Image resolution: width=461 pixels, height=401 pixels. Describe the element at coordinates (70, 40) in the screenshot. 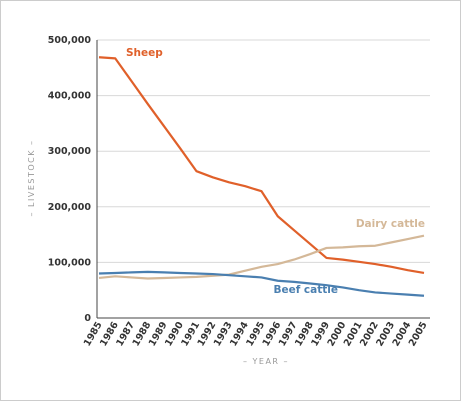

I see `y-tick-label: 500,000` at that location.